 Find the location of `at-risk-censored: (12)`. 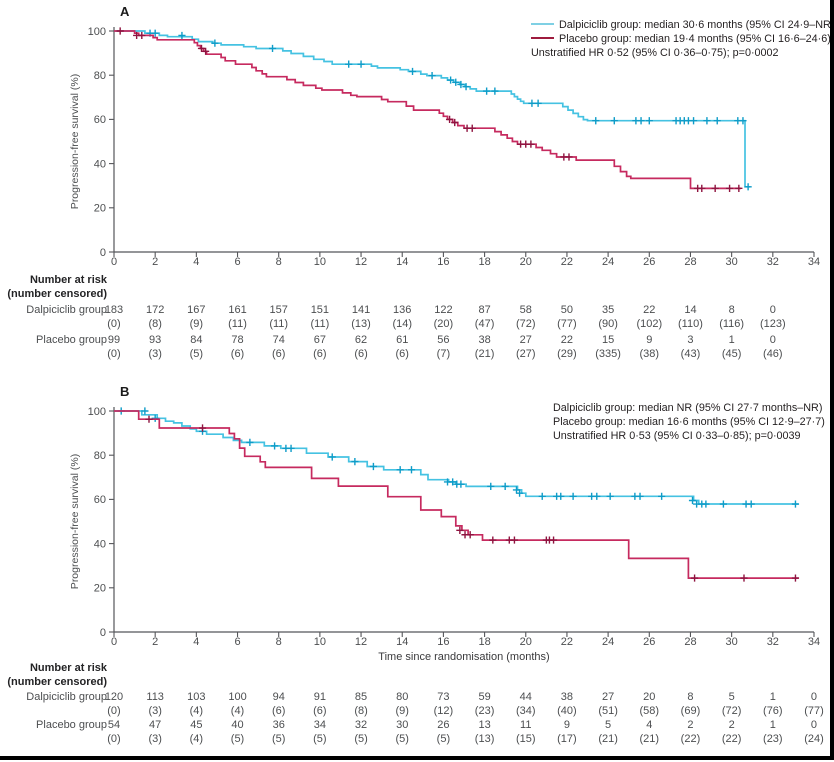

at-risk-censored: (12) is located at coordinates (443, 711).